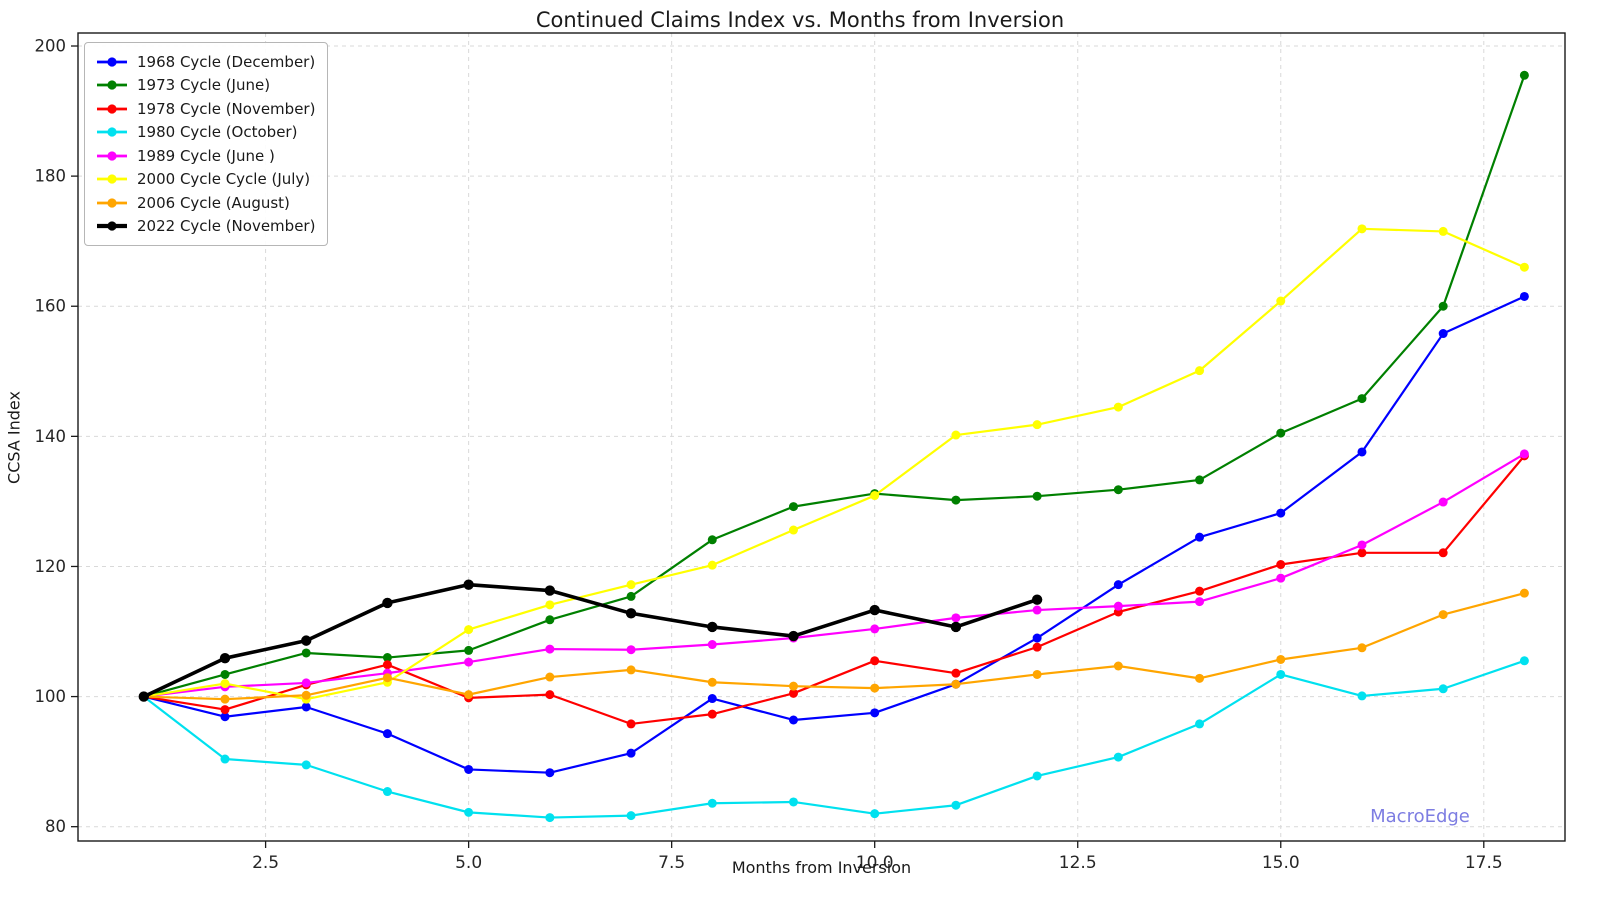 The image size is (1600, 909). What do you see at coordinates (875, 863) in the screenshot?
I see `svg-text: 10.0` at bounding box center [875, 863].